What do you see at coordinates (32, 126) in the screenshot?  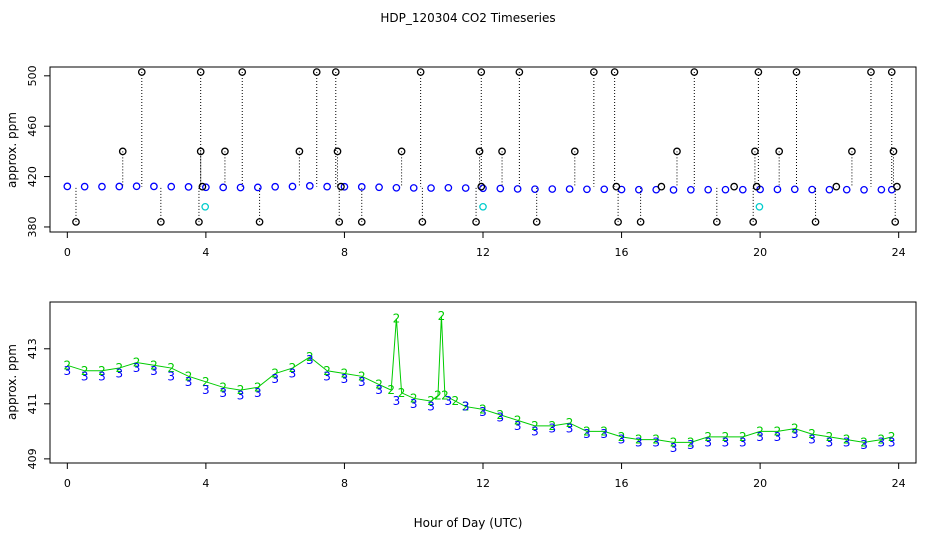 I see `top-y-tick-label: 460` at bounding box center [32, 126].